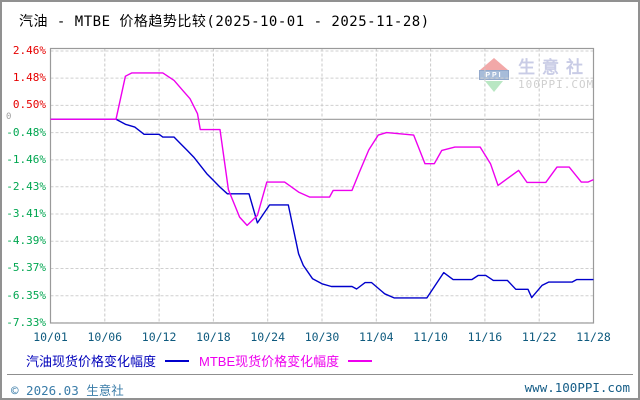  What do you see at coordinates (267, 337) in the screenshot?
I see `x-axis-label: 10/24` at bounding box center [267, 337].